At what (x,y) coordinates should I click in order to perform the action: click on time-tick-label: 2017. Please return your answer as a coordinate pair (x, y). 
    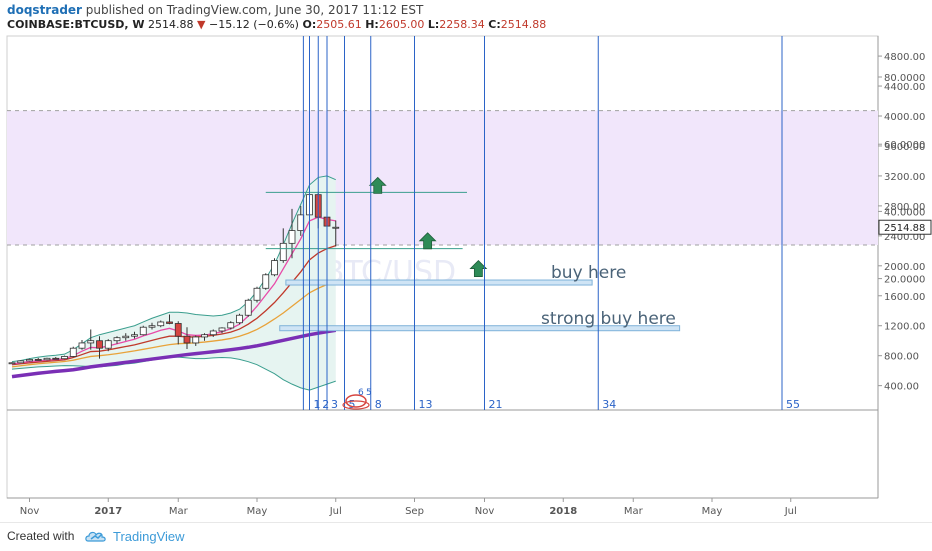
    Looking at the image, I should click on (108, 511).